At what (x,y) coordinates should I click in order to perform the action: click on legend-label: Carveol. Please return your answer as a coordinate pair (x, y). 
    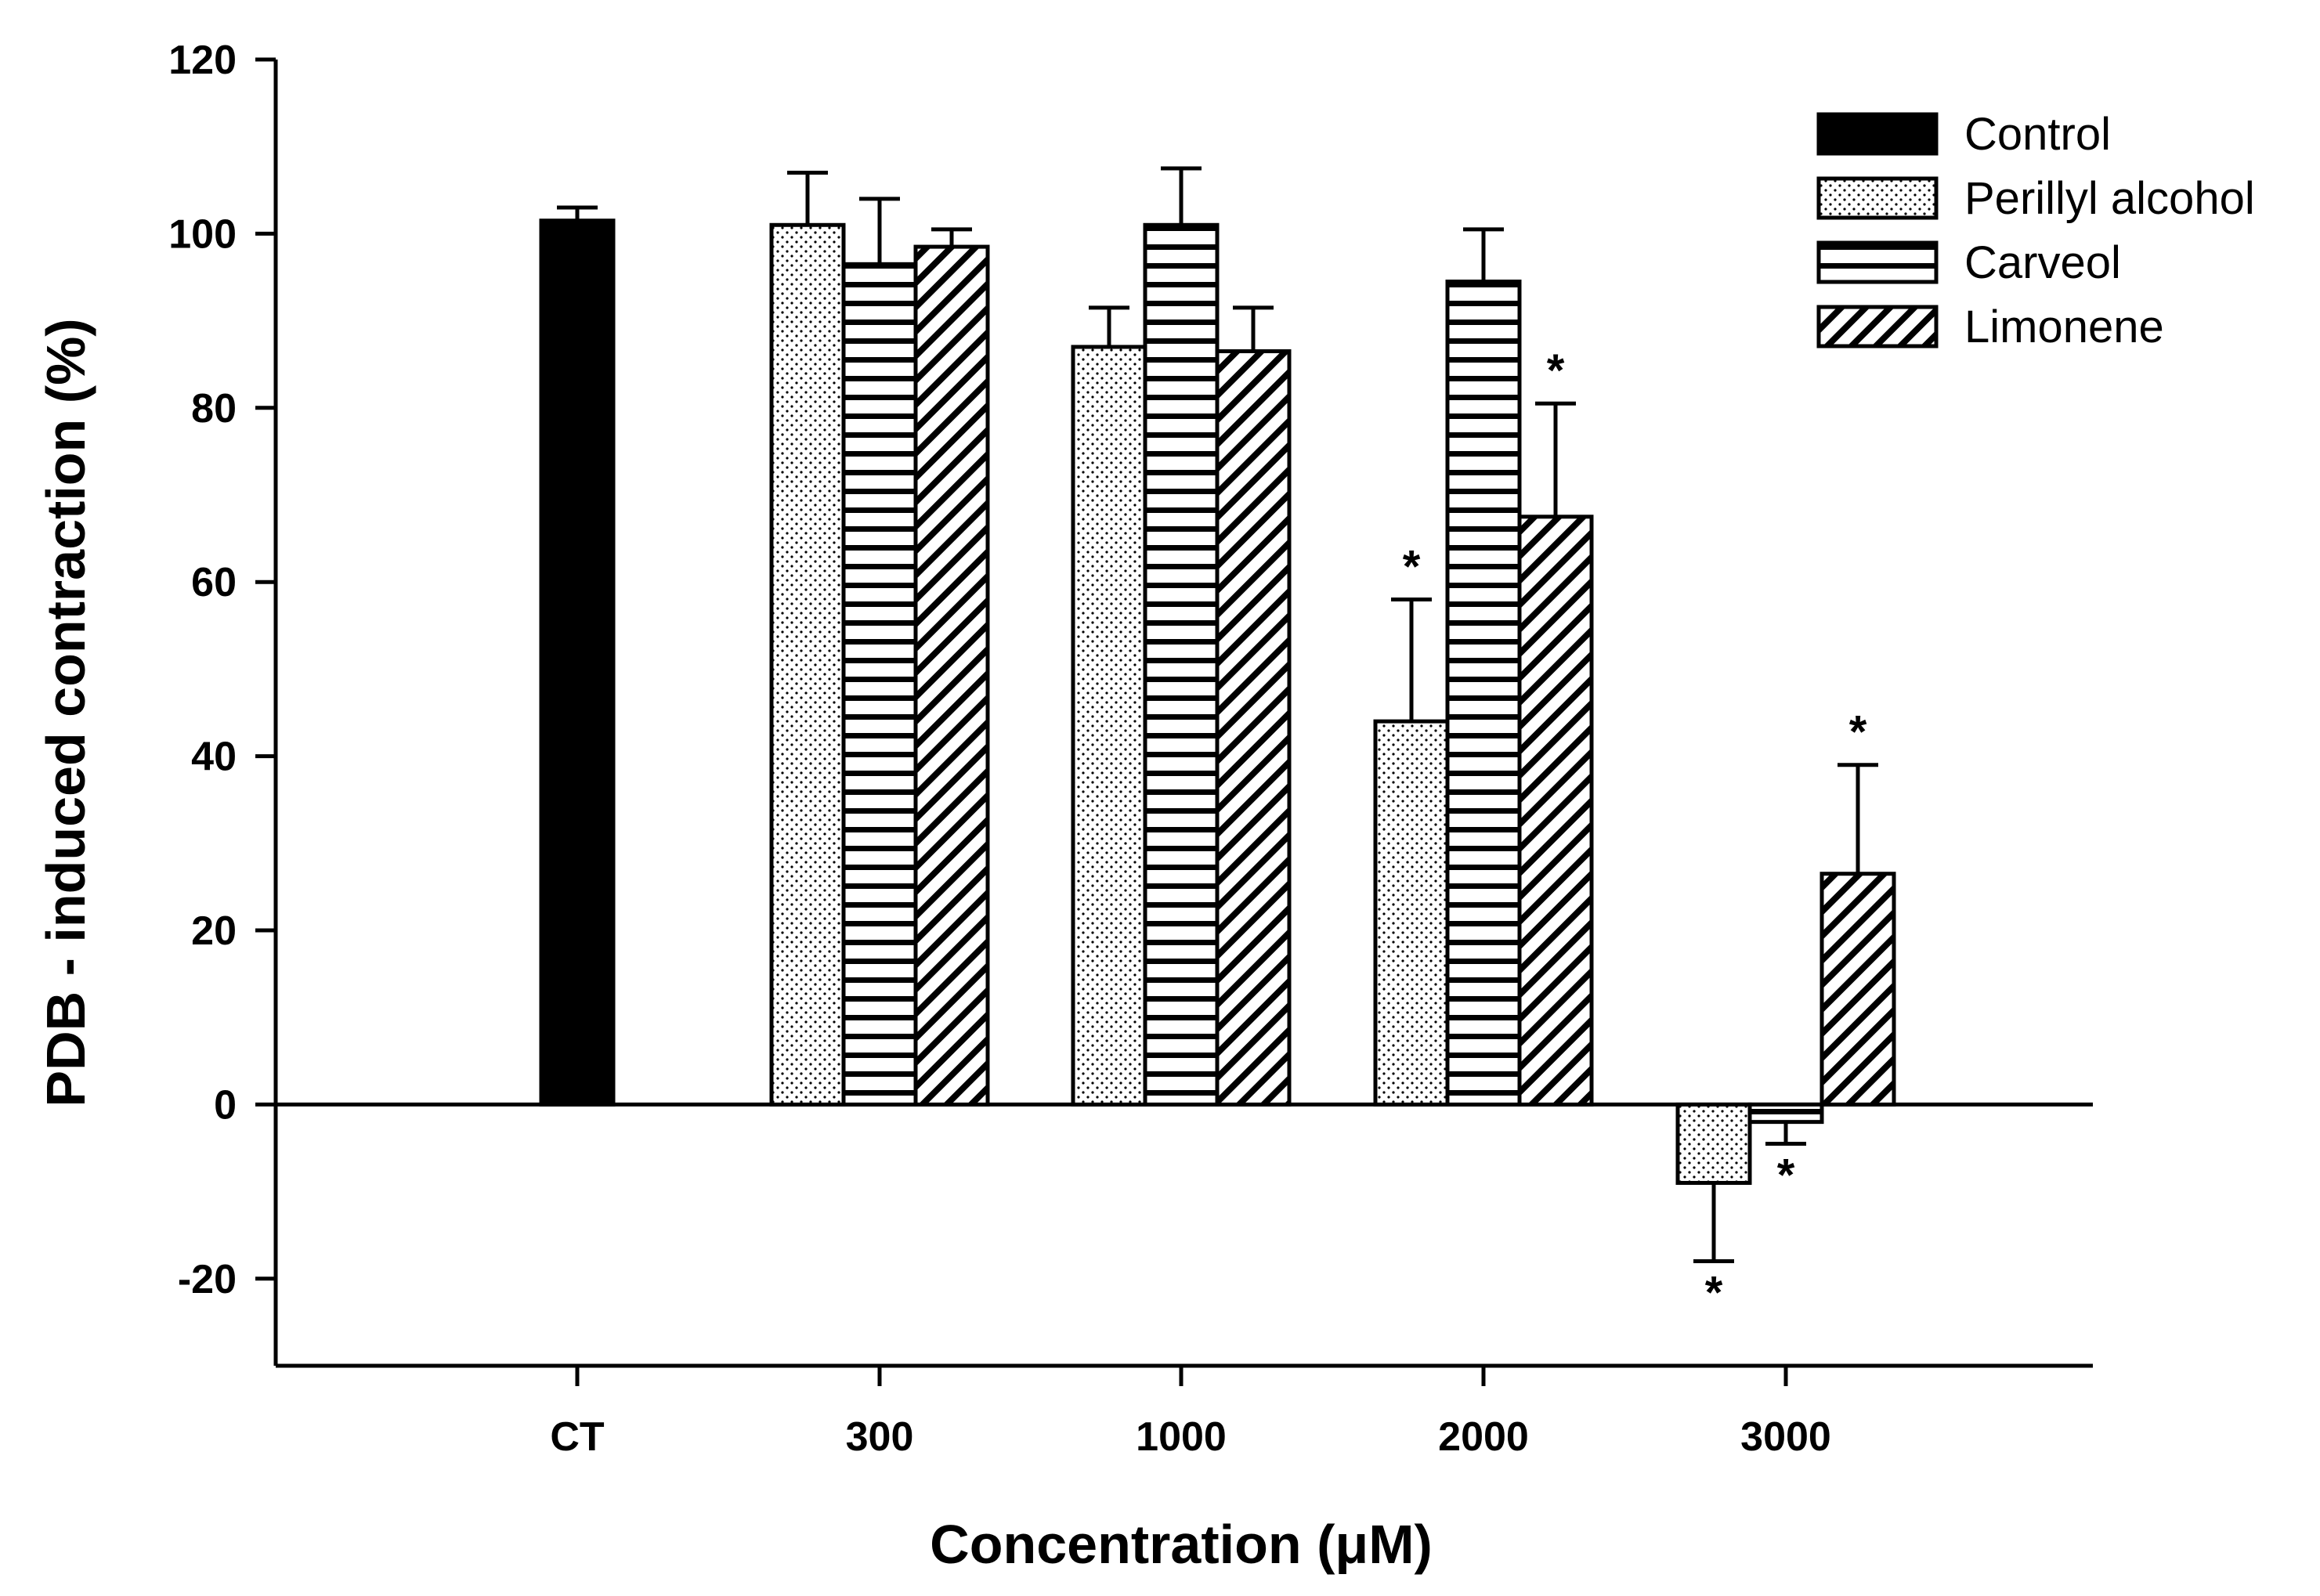
    Looking at the image, I should click on (2042, 262).